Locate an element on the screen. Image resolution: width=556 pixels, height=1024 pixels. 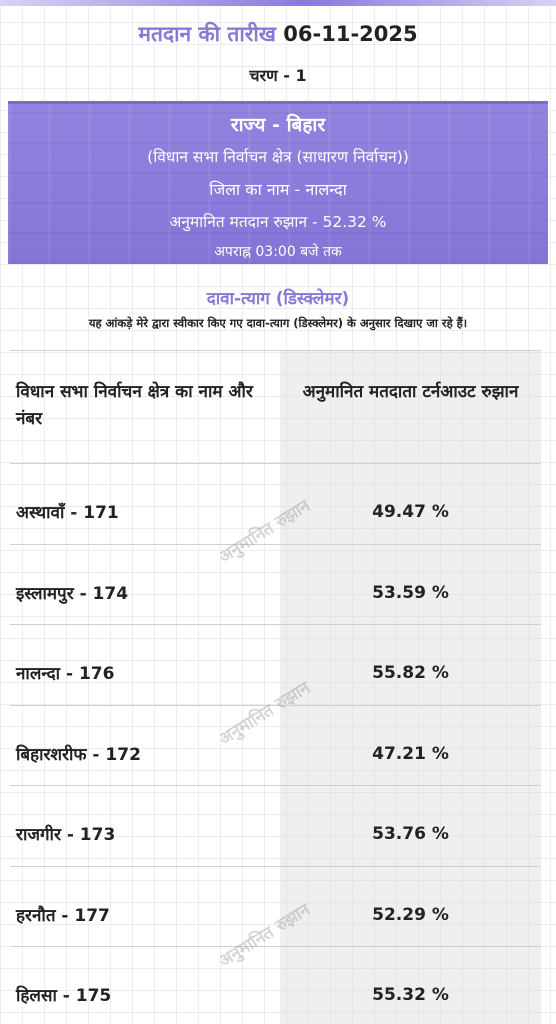
turnout-value: 53.76 % is located at coordinates (410, 834).